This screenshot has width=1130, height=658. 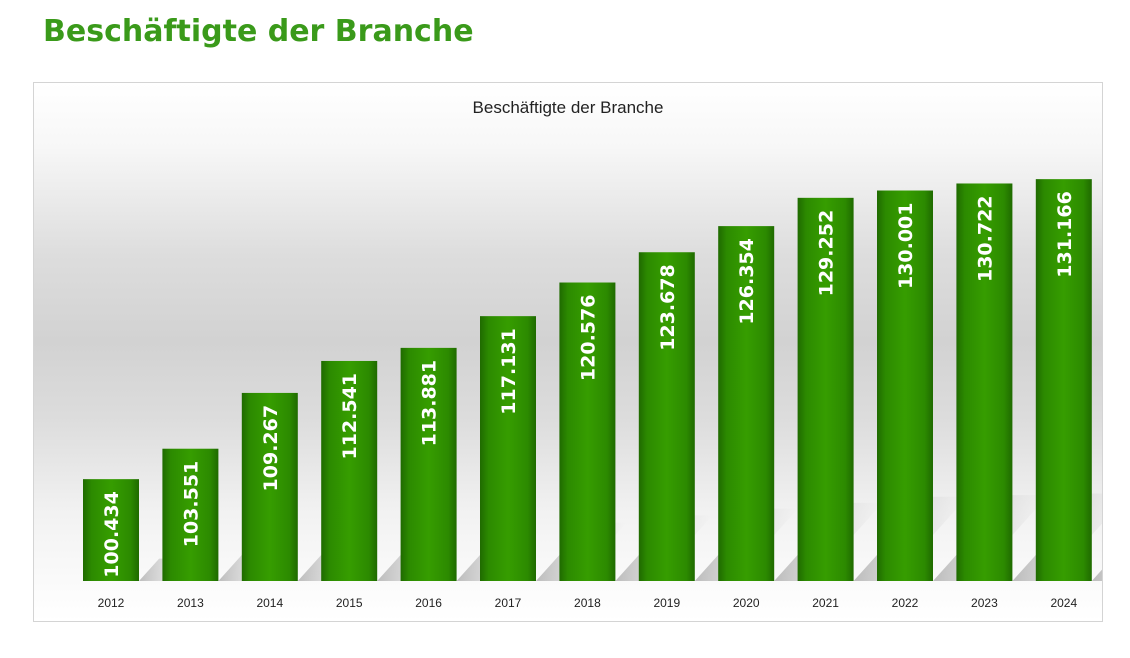 I want to click on x-tick-label: 2023, so click(x=984, y=603).